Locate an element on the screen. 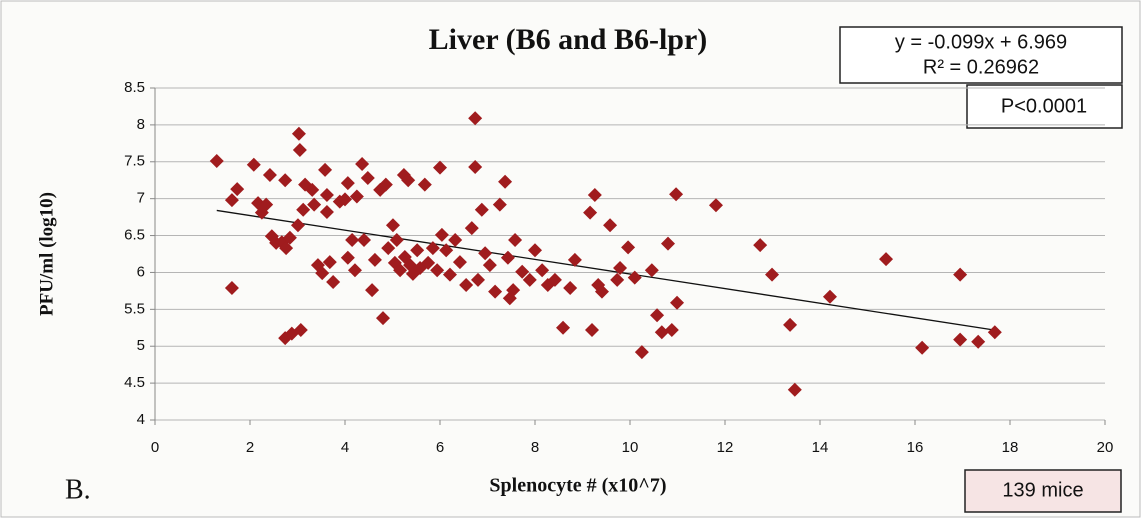  x-tick-label: 10 is located at coordinates (630, 447).